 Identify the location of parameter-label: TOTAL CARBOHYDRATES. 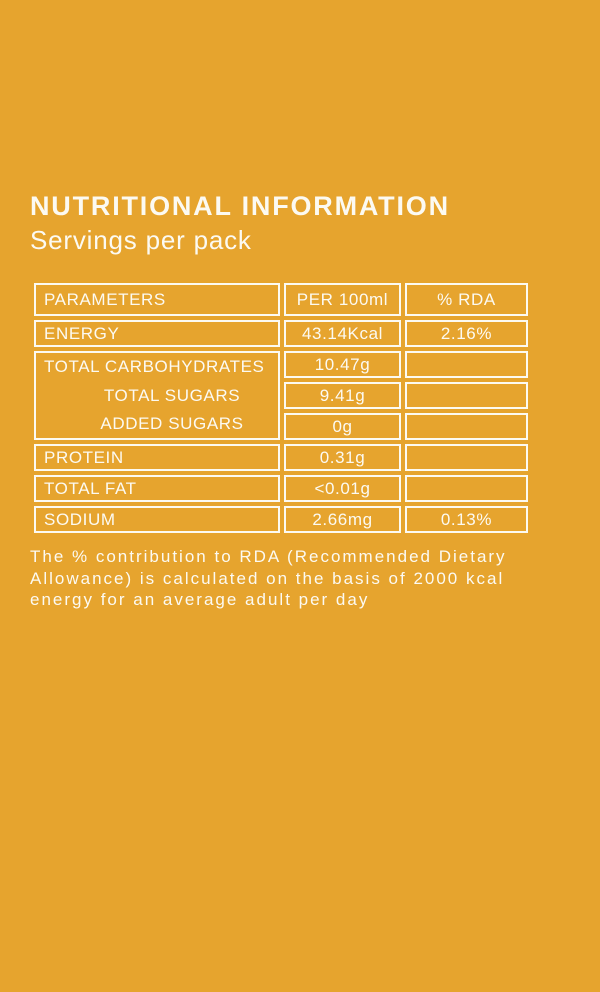
(154, 367).